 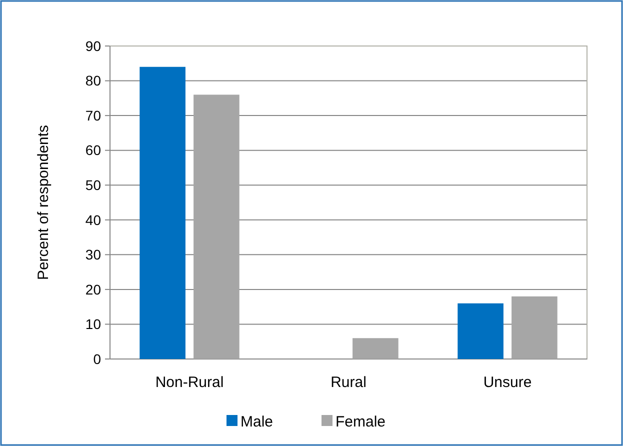 I want to click on y-tick-label: 60, so click(x=93, y=150).